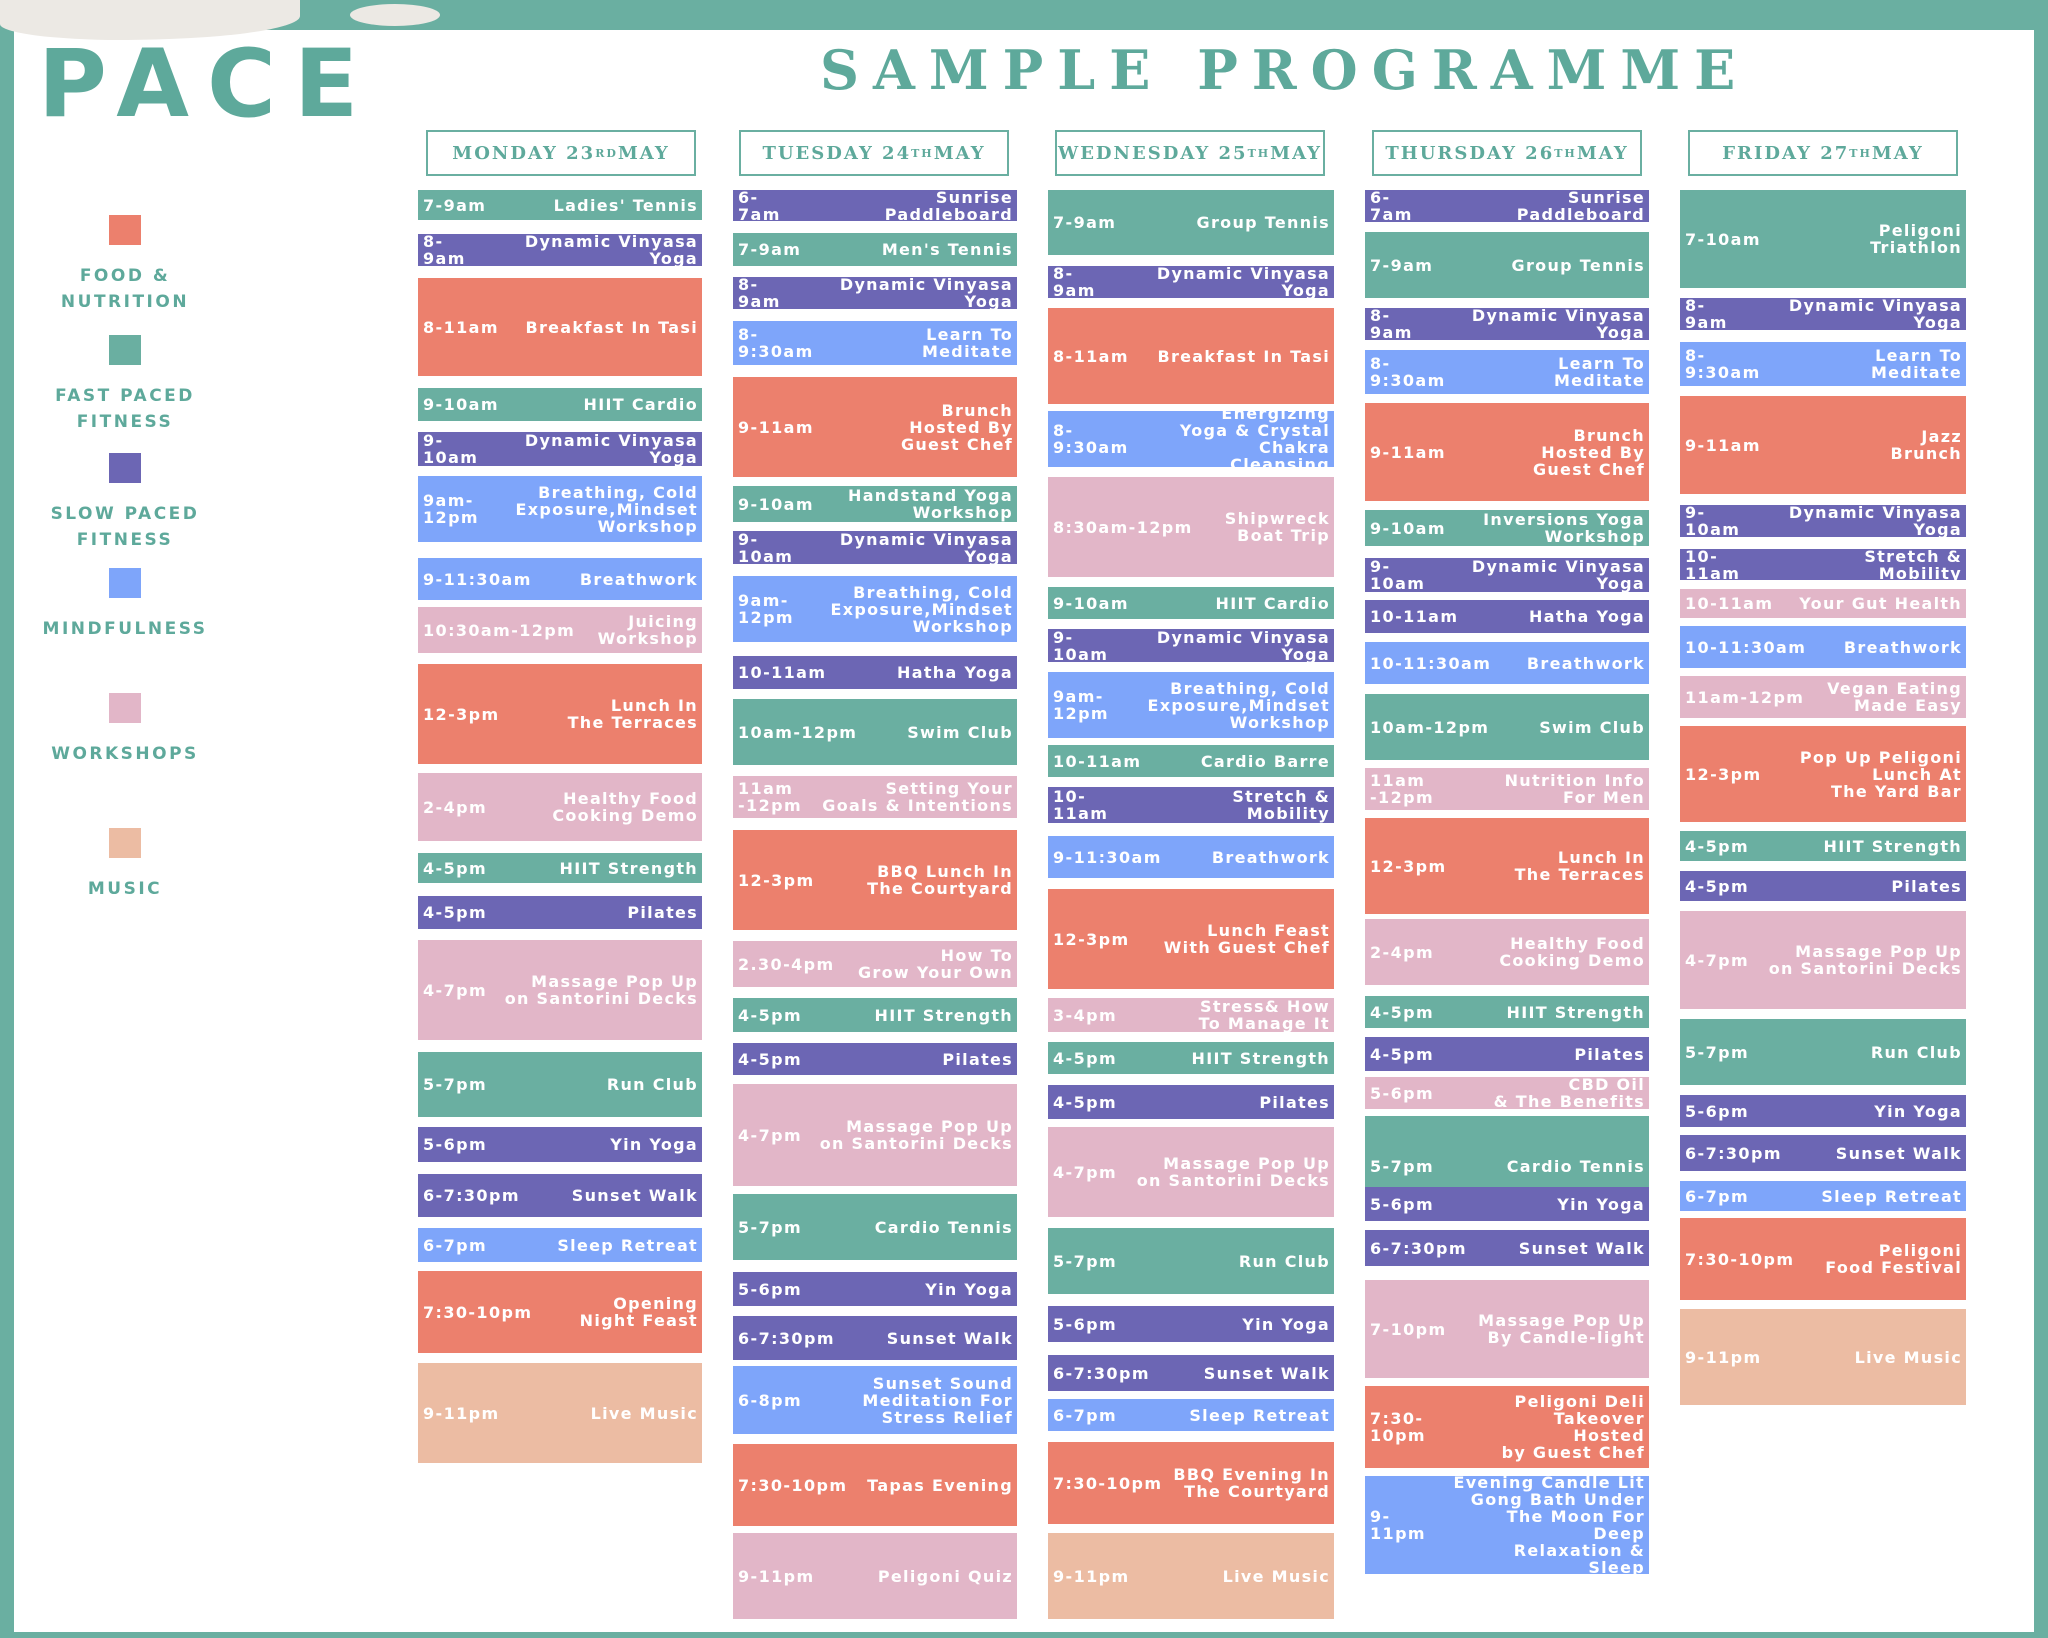 This screenshot has height=1638, width=2048. I want to click on event-block: 10-11:30am Breathwork, so click(1507, 663).